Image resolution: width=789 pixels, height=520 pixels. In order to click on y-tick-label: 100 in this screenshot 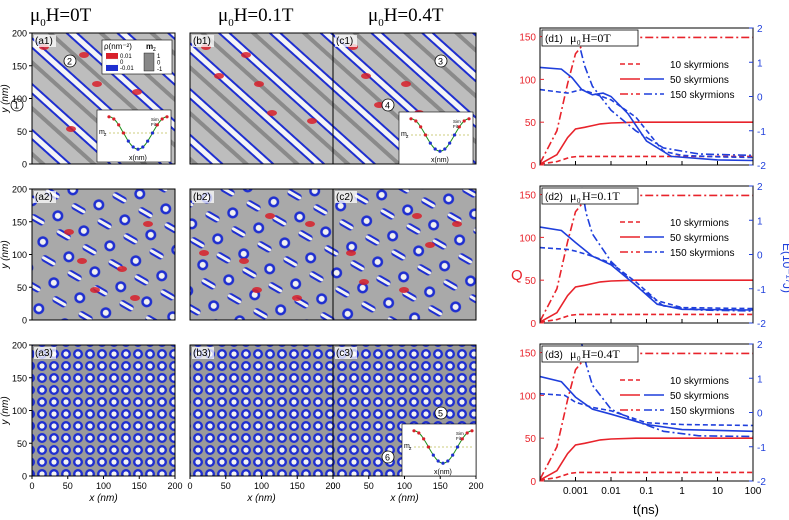, I will do `click(19, 411)`.